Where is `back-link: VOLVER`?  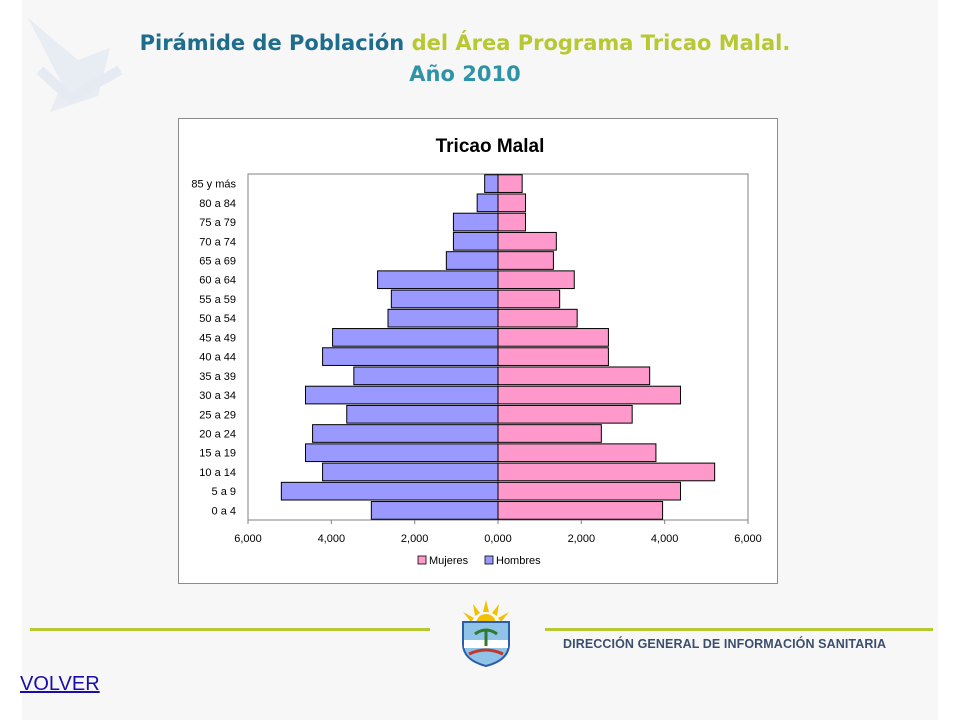
back-link: VOLVER is located at coordinates (60, 684).